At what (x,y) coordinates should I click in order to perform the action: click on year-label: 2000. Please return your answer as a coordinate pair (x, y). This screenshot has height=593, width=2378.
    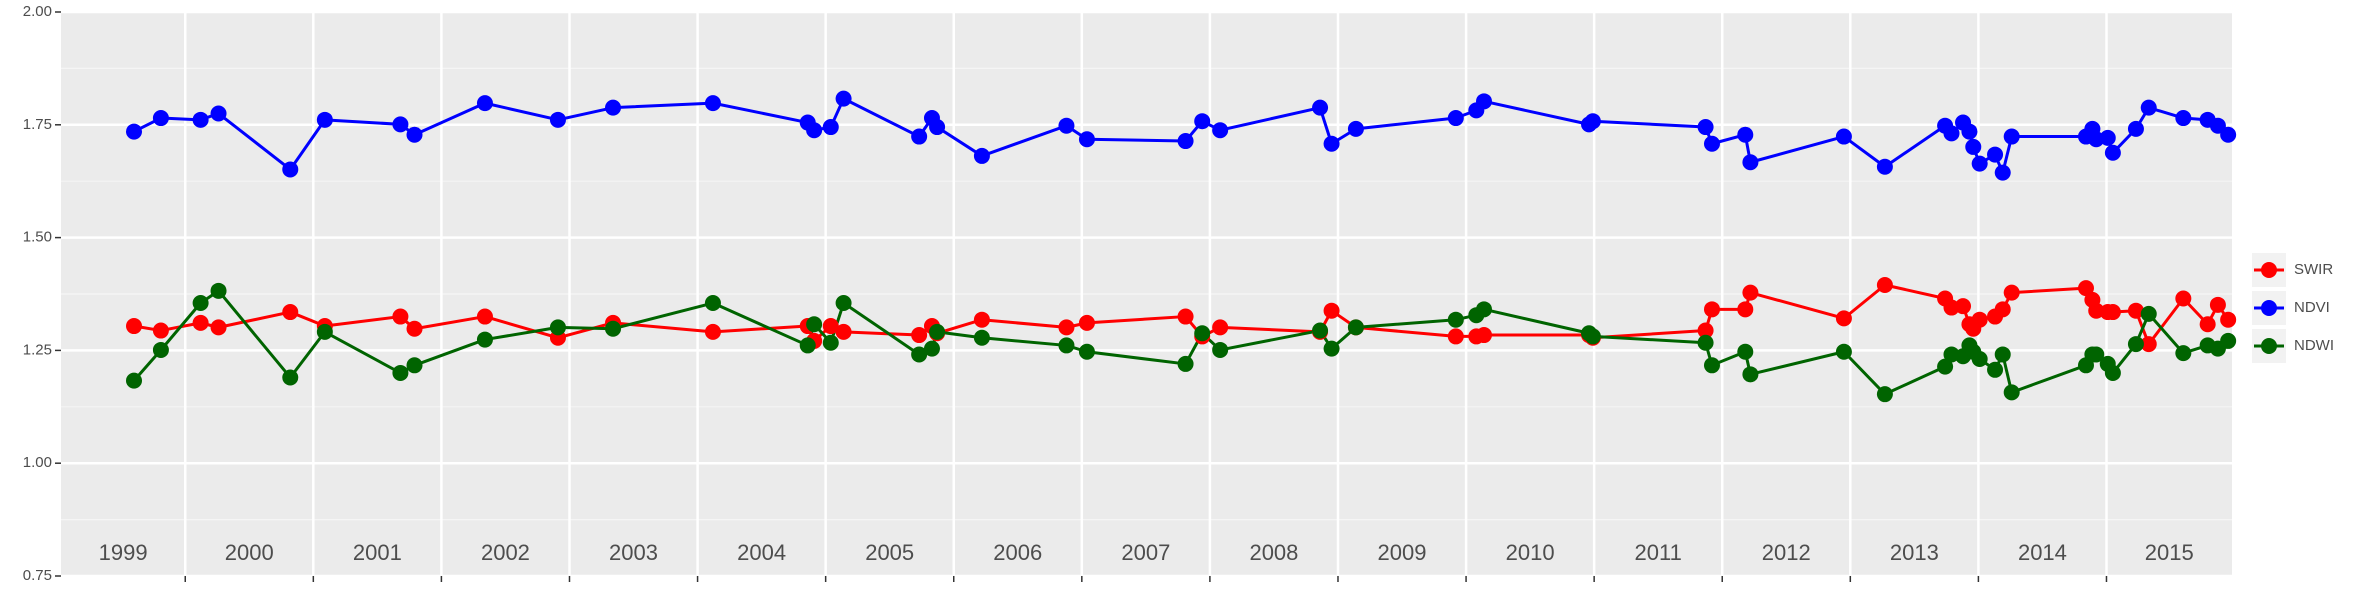
    Looking at the image, I should click on (249, 552).